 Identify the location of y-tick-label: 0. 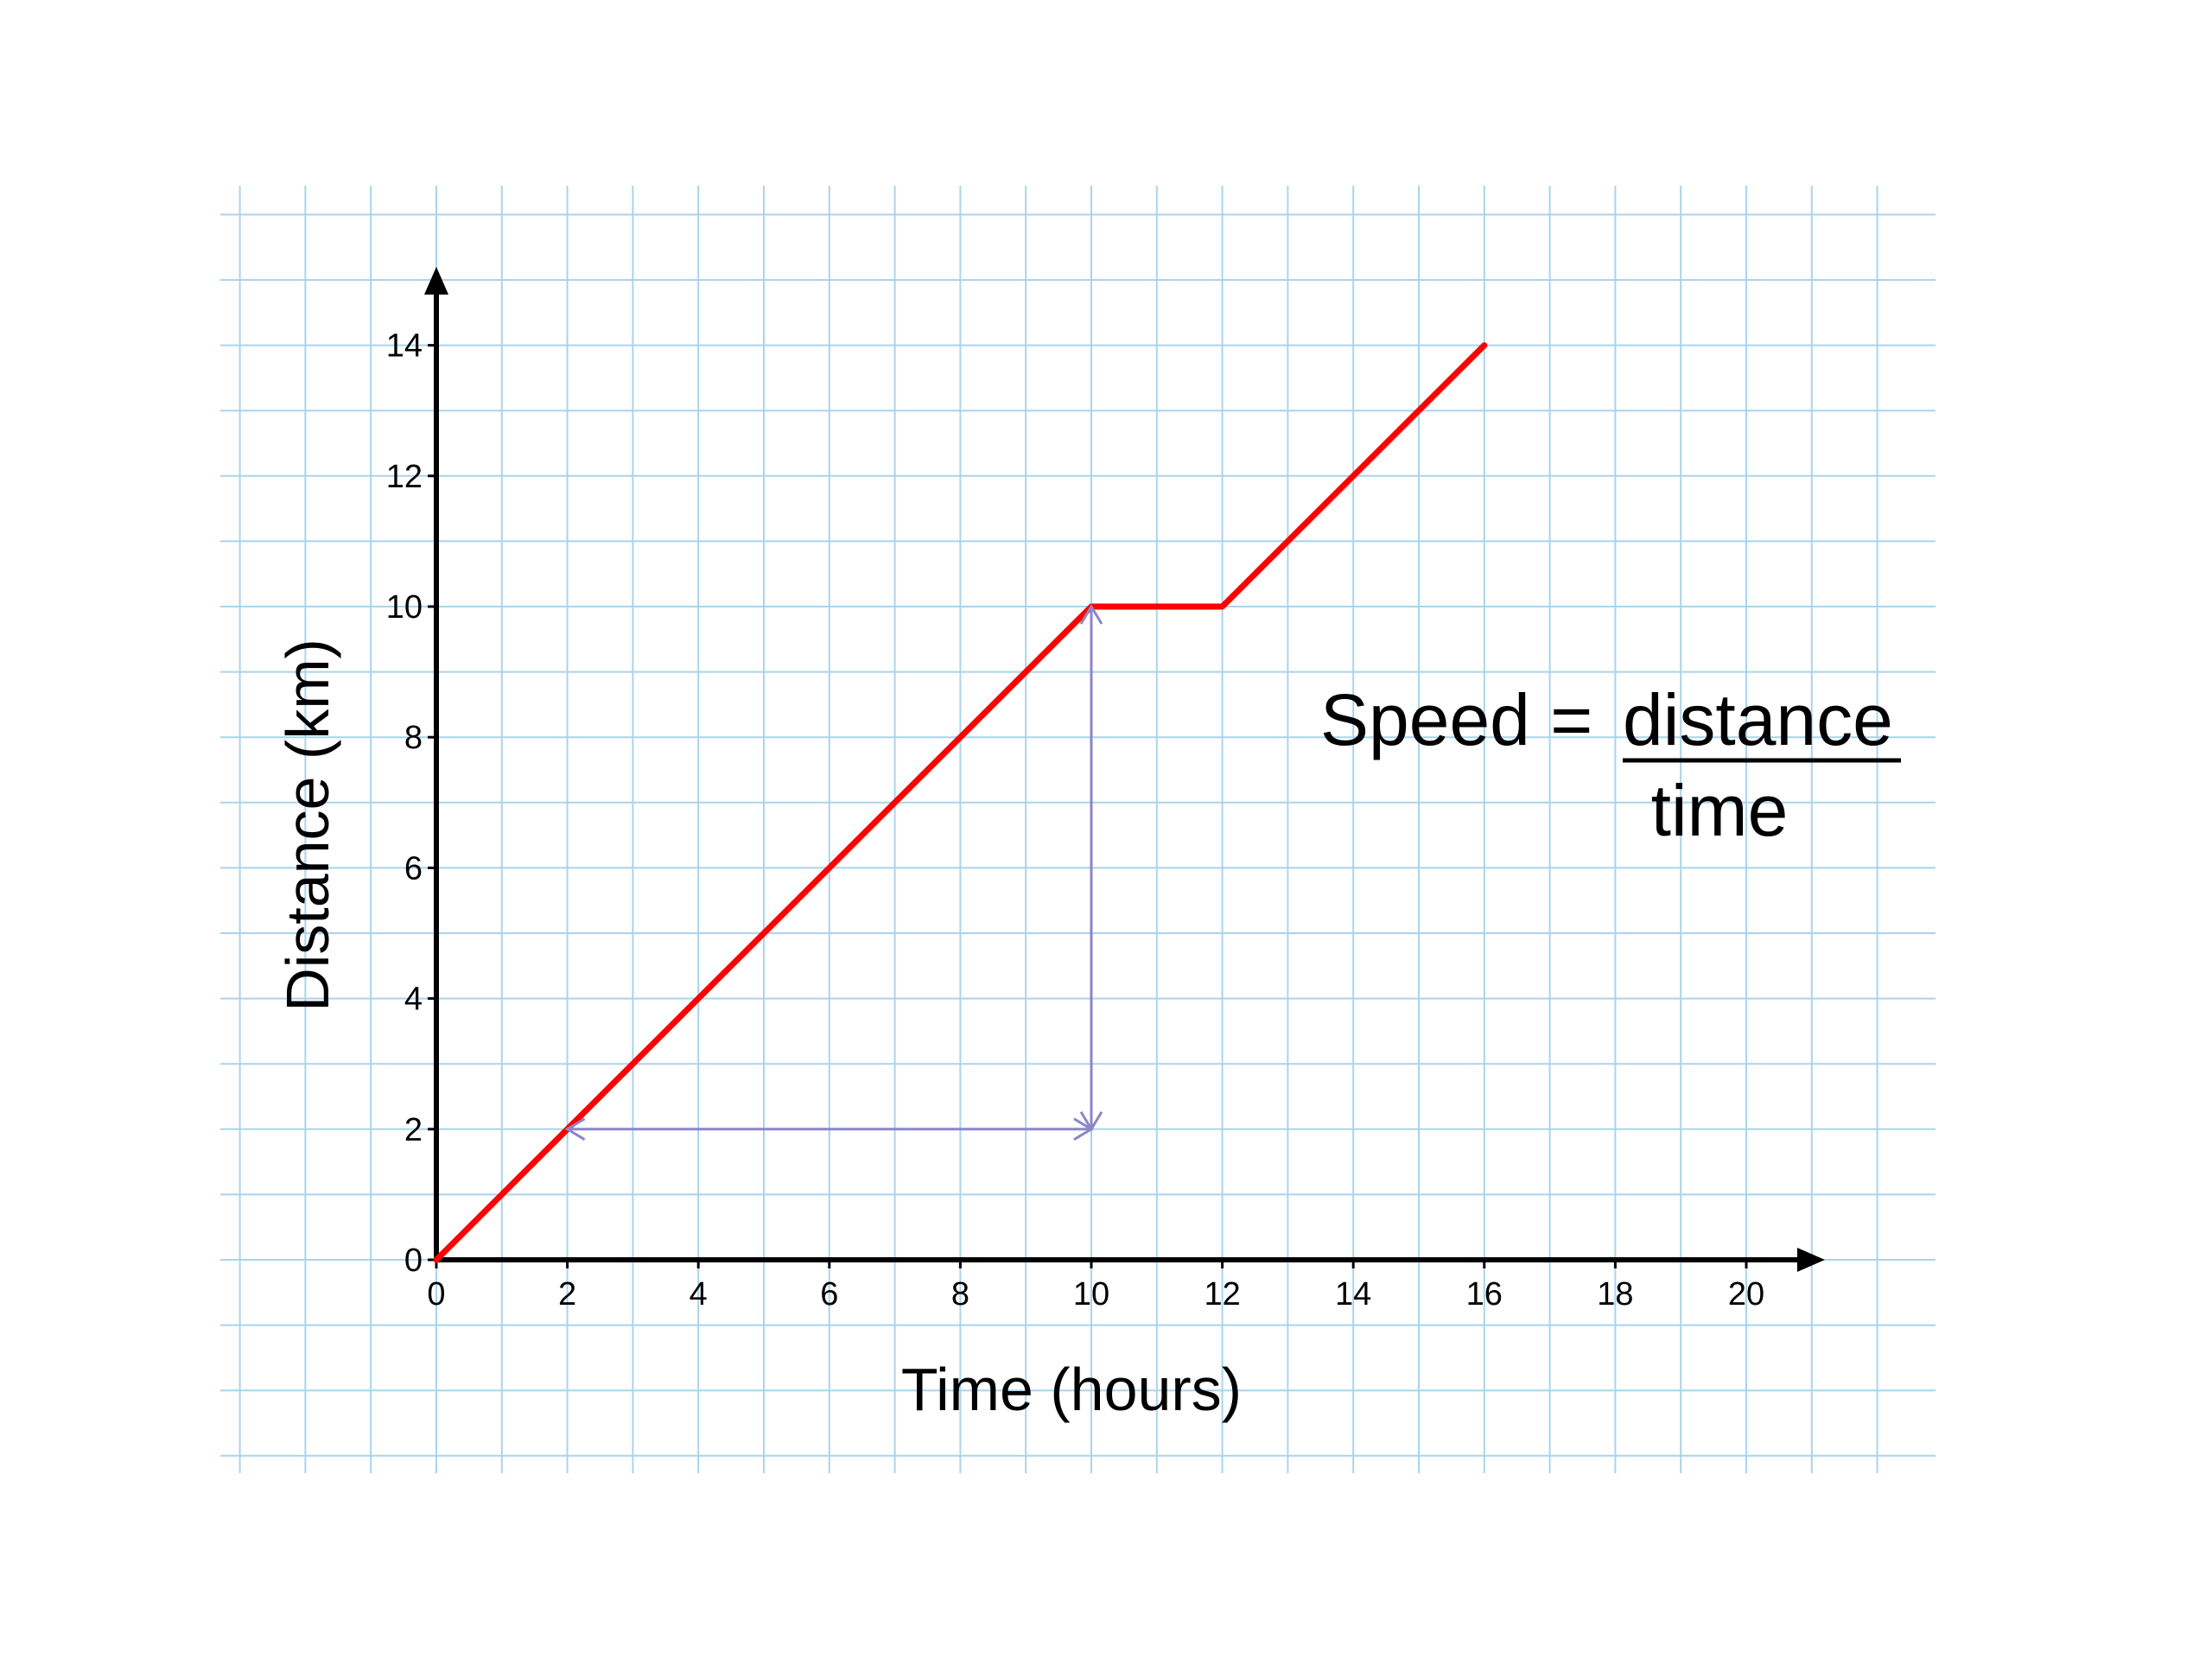
(413, 1261).